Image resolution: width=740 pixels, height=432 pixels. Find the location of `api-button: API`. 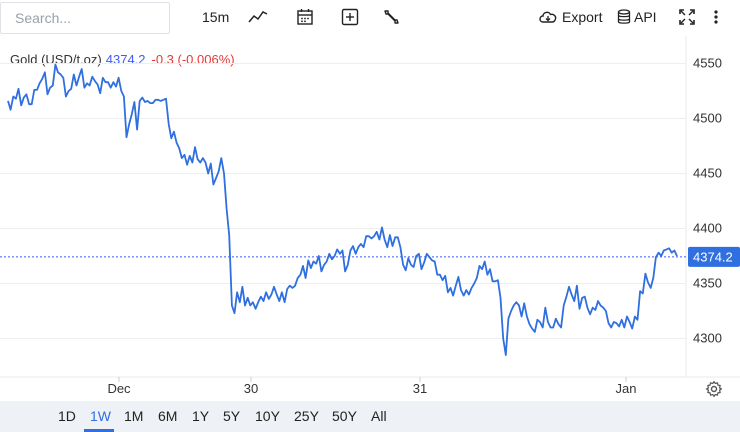

api-button: API is located at coordinates (637, 17).